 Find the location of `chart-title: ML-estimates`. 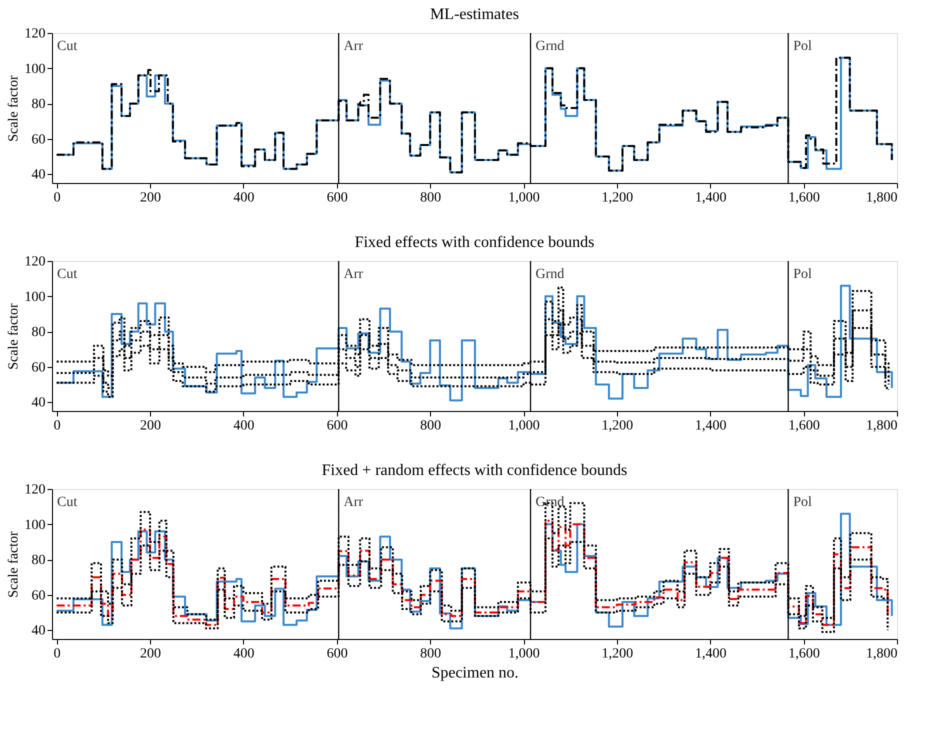

chart-title: ML-estimates is located at coordinates (474, 14).